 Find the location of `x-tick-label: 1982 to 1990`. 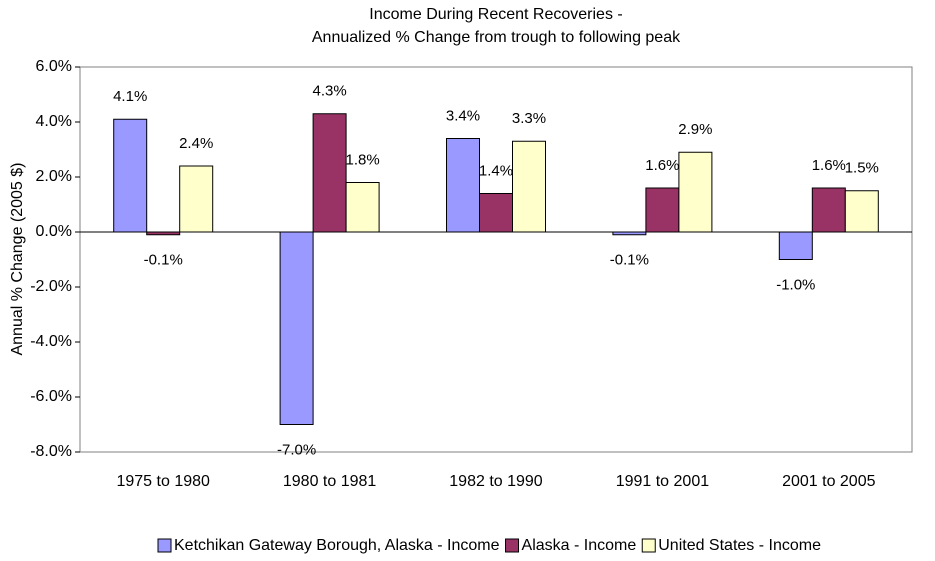

x-tick-label: 1982 to 1990 is located at coordinates (496, 481).